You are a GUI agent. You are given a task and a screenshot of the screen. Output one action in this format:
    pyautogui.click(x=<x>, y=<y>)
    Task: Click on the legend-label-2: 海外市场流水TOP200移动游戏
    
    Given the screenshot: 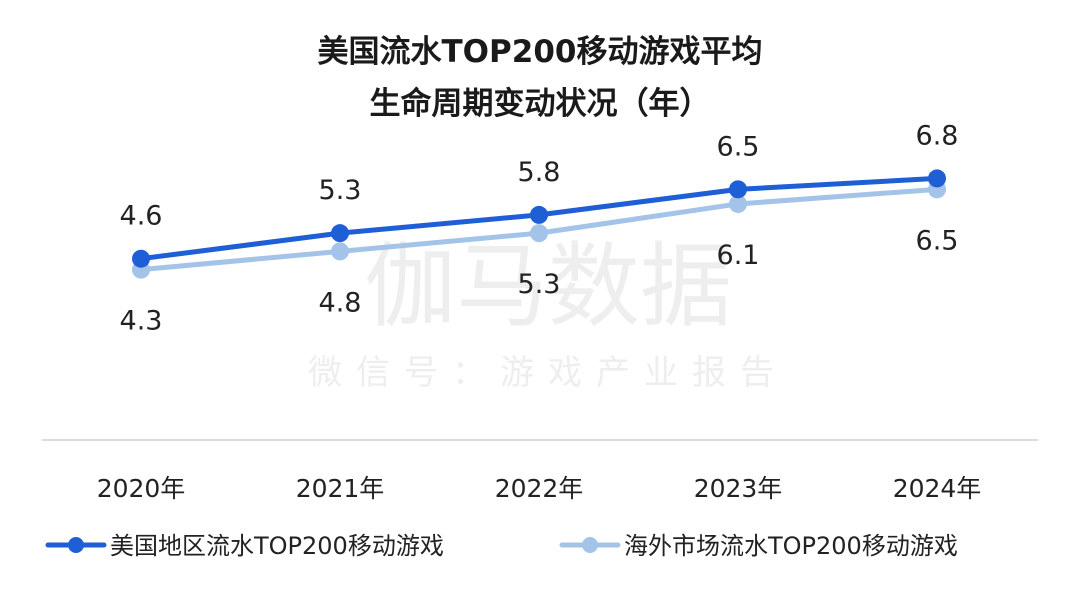 What is the action you would take?
    pyautogui.click(x=791, y=546)
    